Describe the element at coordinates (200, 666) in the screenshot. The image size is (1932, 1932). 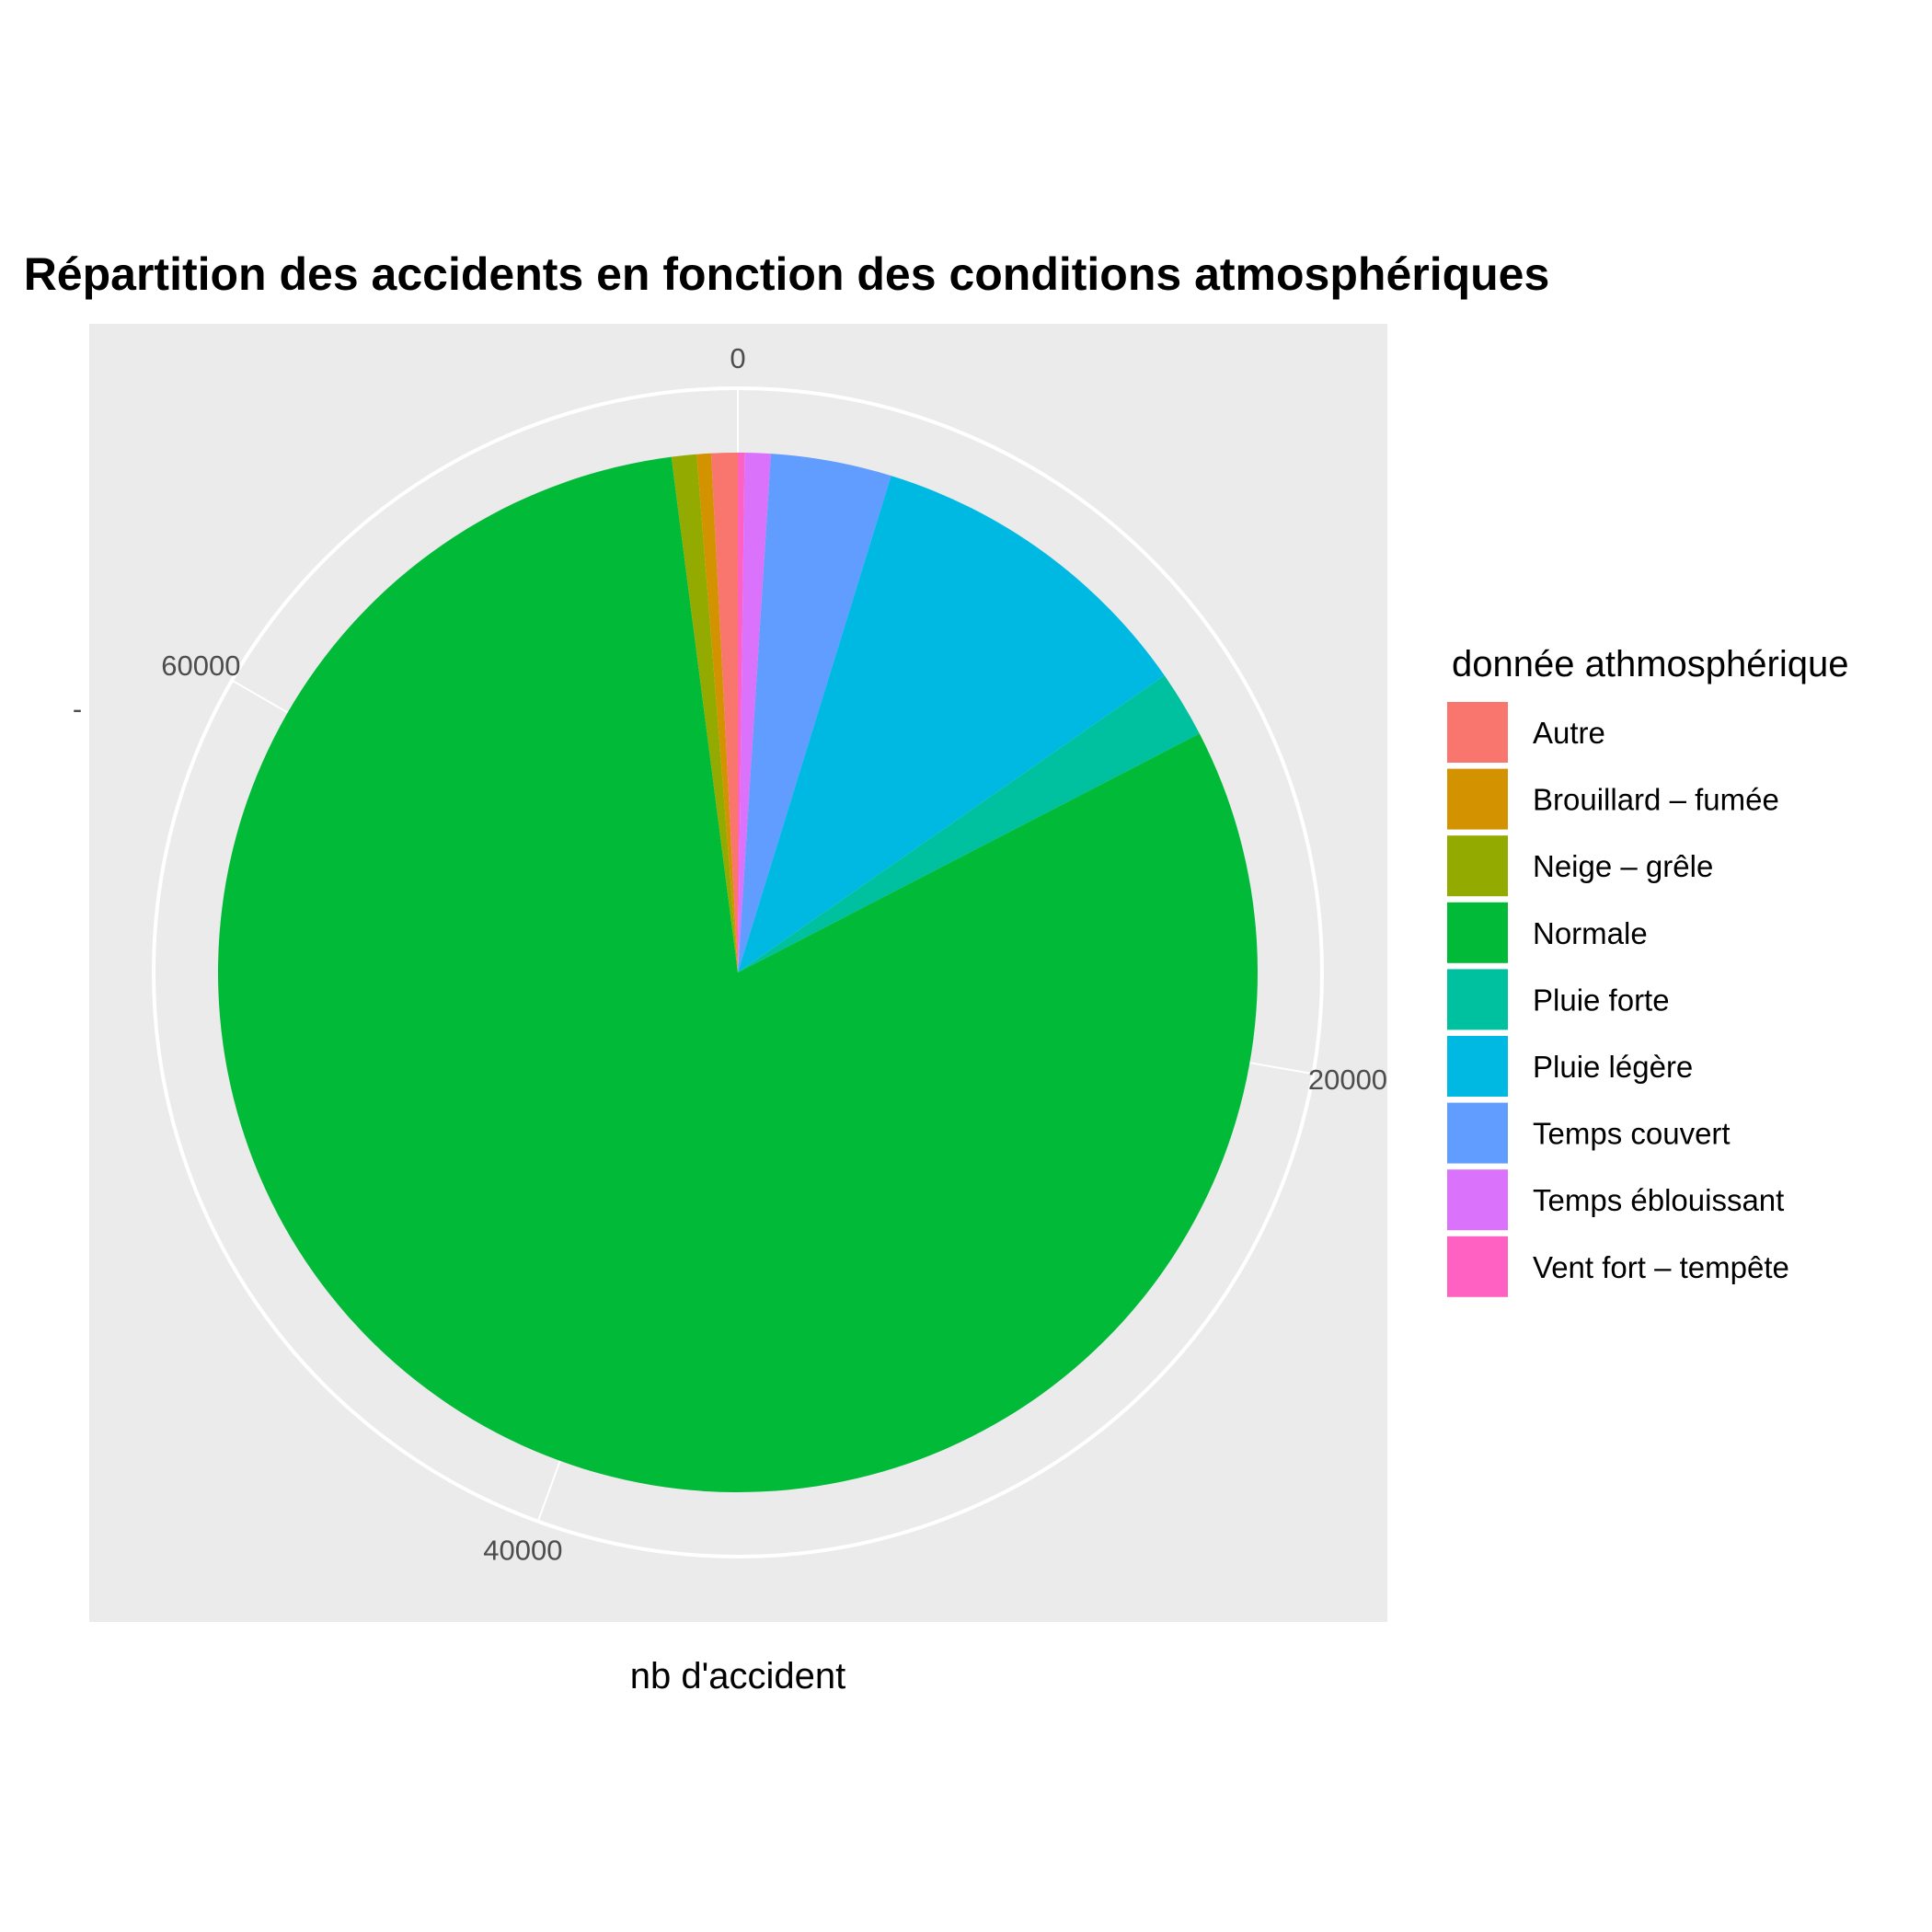
I see `radial-tick-label: 60000` at that location.